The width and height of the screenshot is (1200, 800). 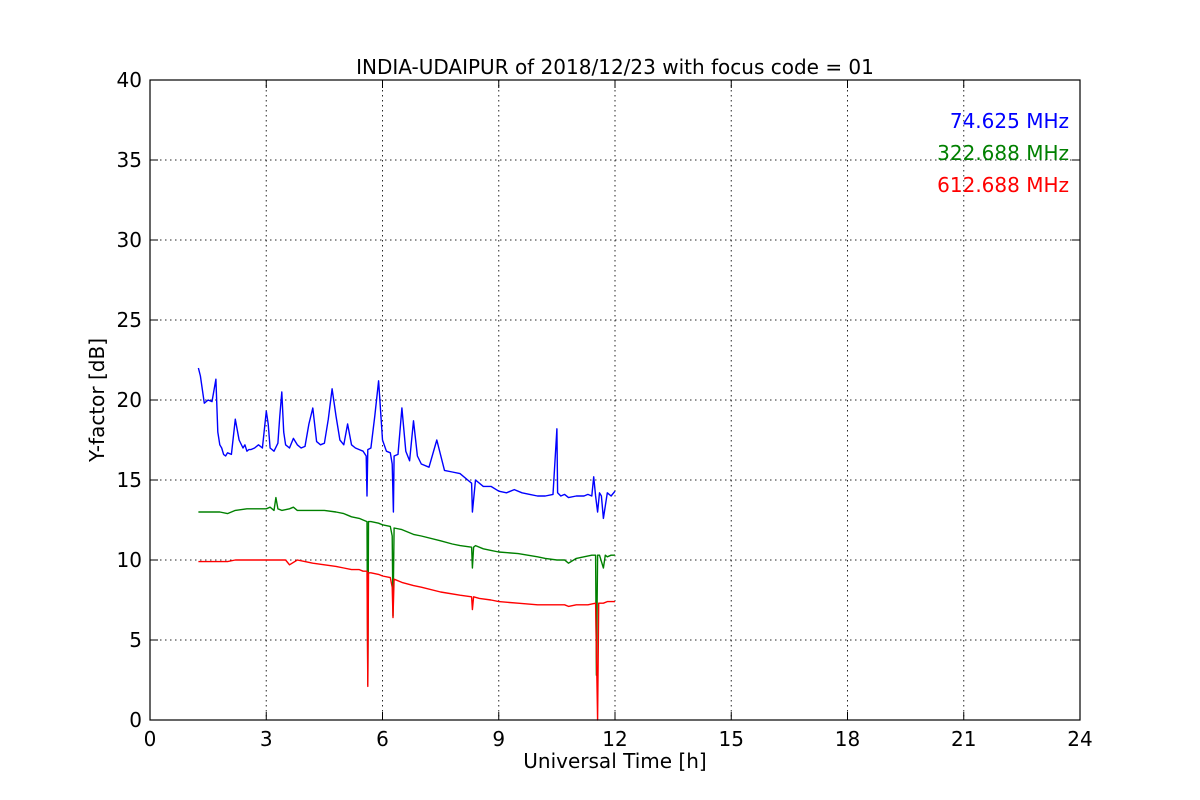 I want to click on legend: 74.625 MHz 322.688 MHz 612.688 MHz, so click(x=1003, y=153).